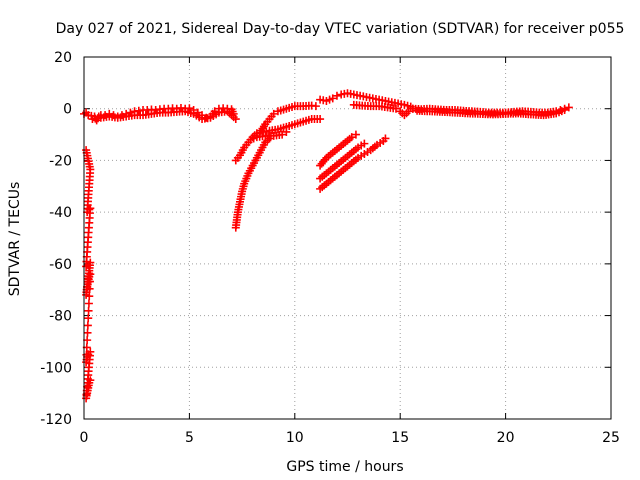 Image resolution: width=640 pixels, height=480 pixels. What do you see at coordinates (189, 438) in the screenshot?
I see `x-tick-label: 5` at bounding box center [189, 438].